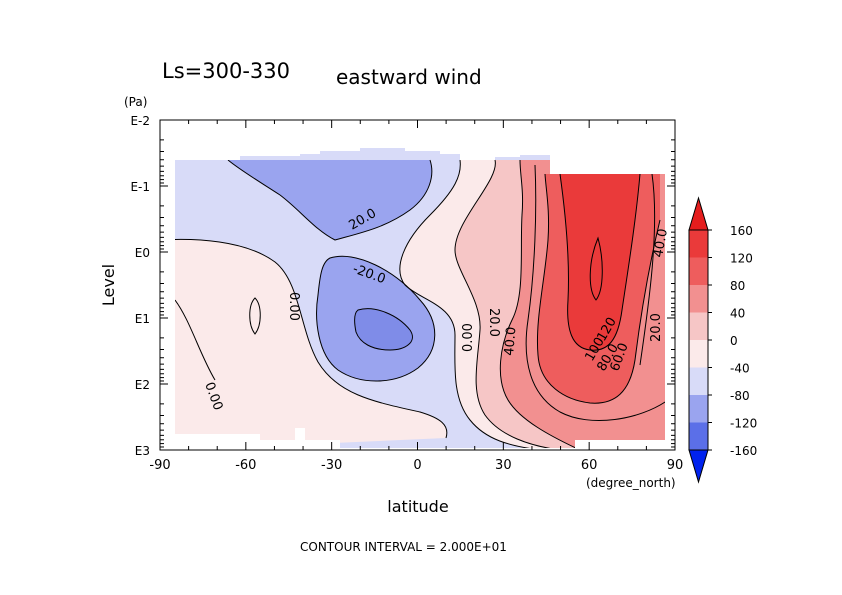 Image resolution: width=842 pixels, height=595 pixels. I want to click on y-tick-labels: E-2 E-1 E0 E1 E2 E3, so click(140, 286).